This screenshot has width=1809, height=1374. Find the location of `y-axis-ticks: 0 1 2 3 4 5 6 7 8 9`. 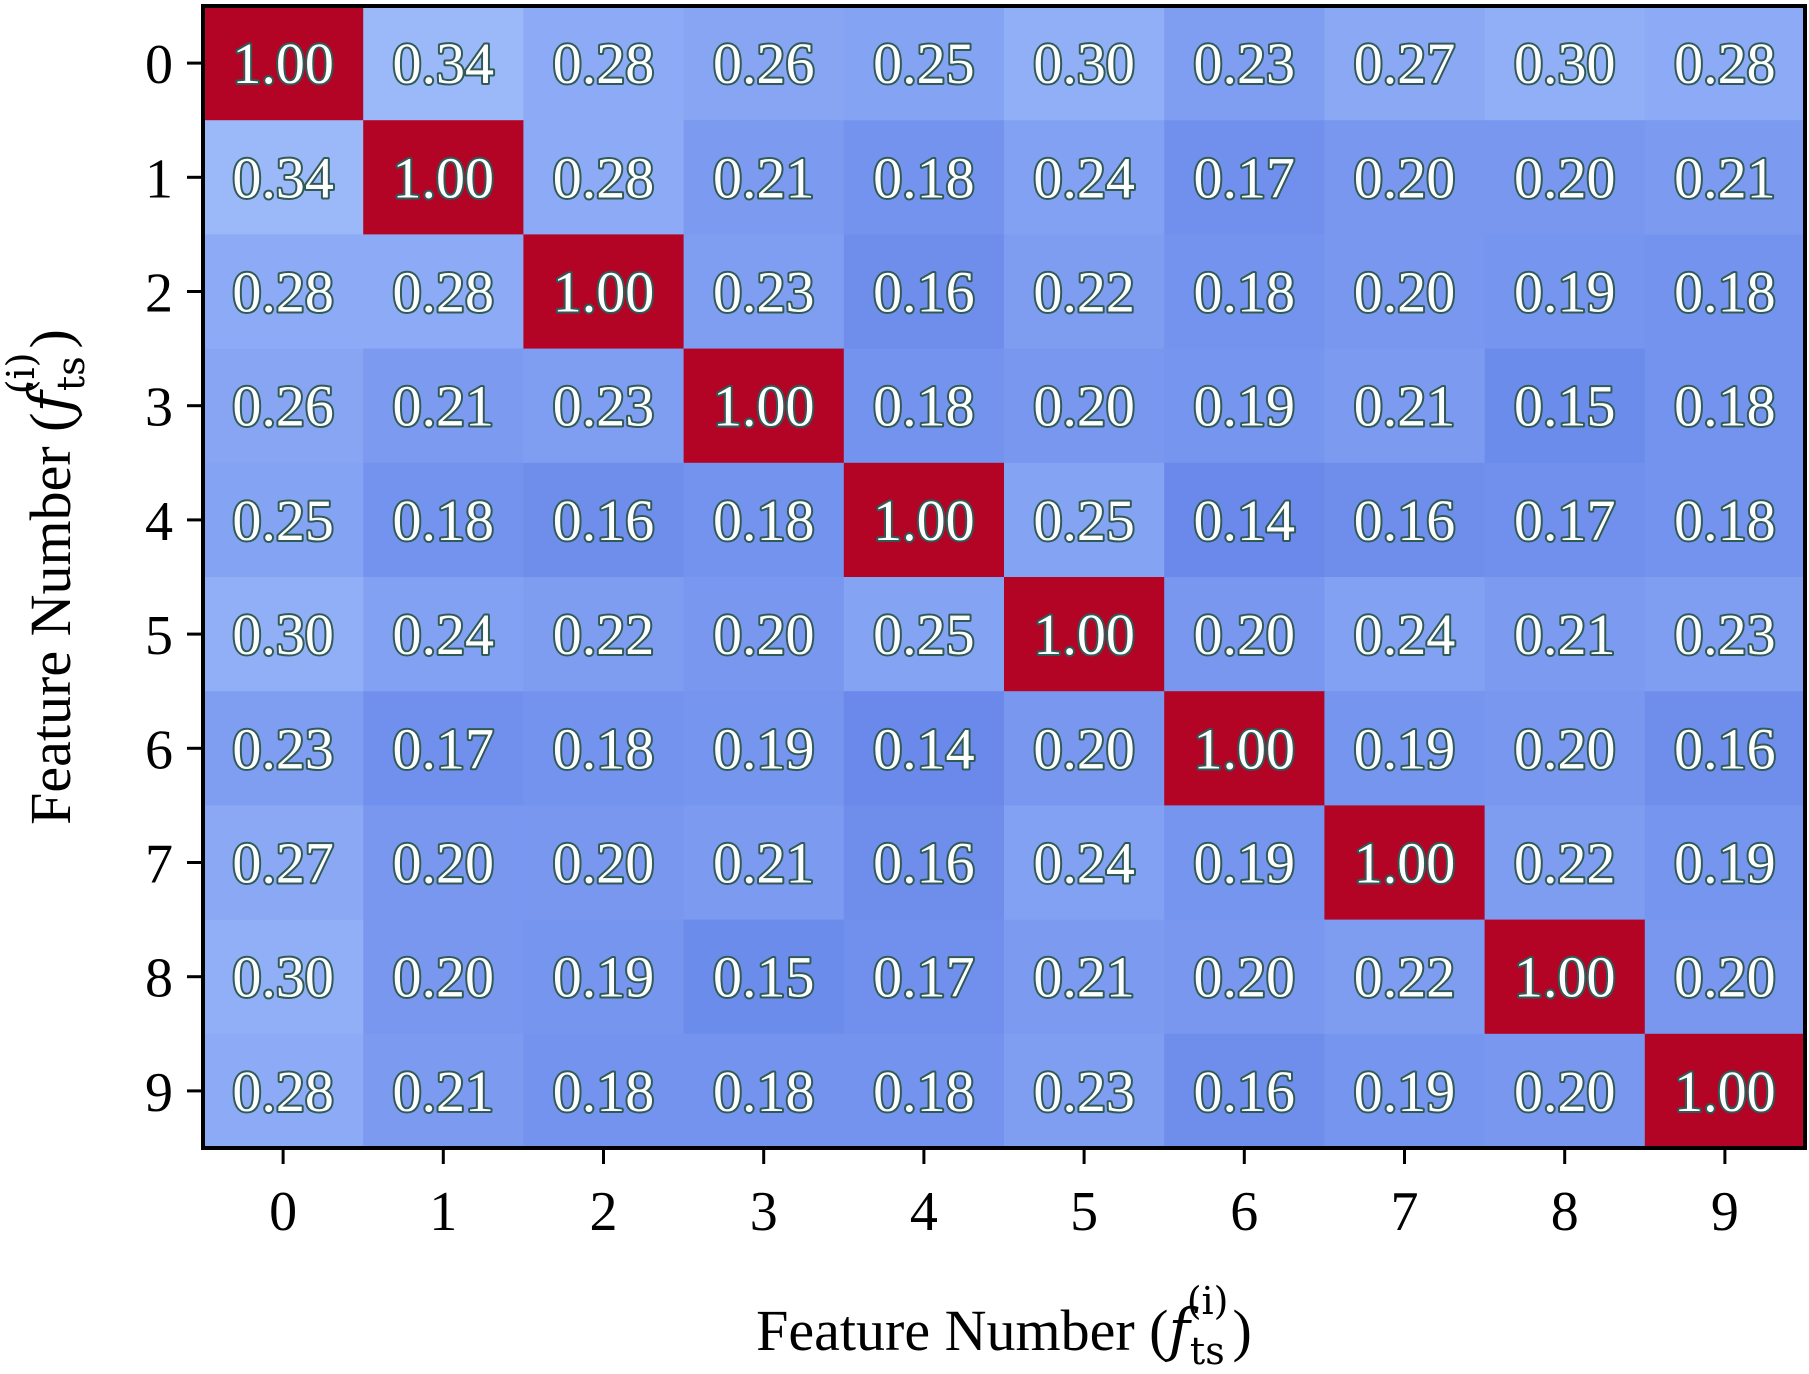

y-axis-ticks: 0 1 2 3 4 5 6 7 8 9 is located at coordinates (174, 579).